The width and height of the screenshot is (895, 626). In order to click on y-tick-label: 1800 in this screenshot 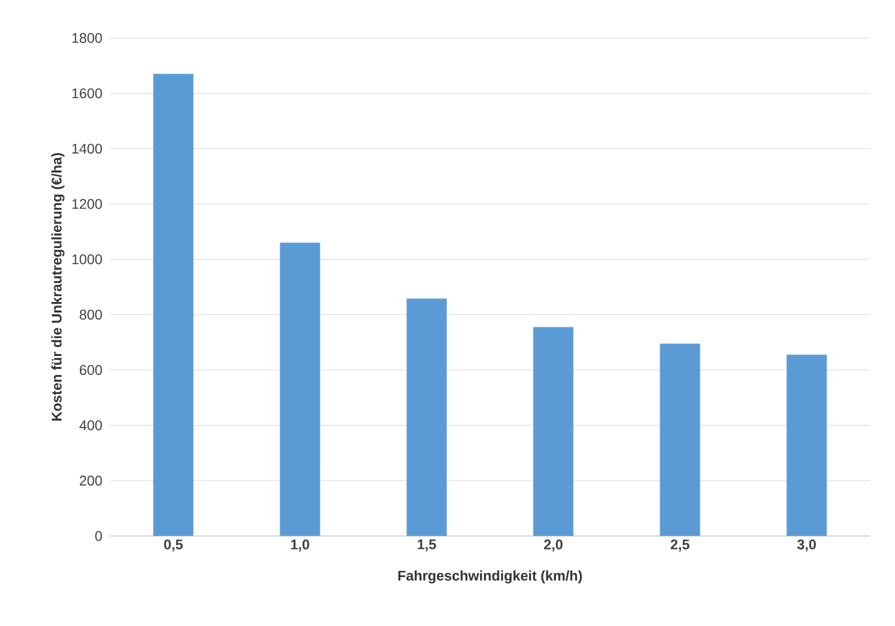, I will do `click(87, 38)`.